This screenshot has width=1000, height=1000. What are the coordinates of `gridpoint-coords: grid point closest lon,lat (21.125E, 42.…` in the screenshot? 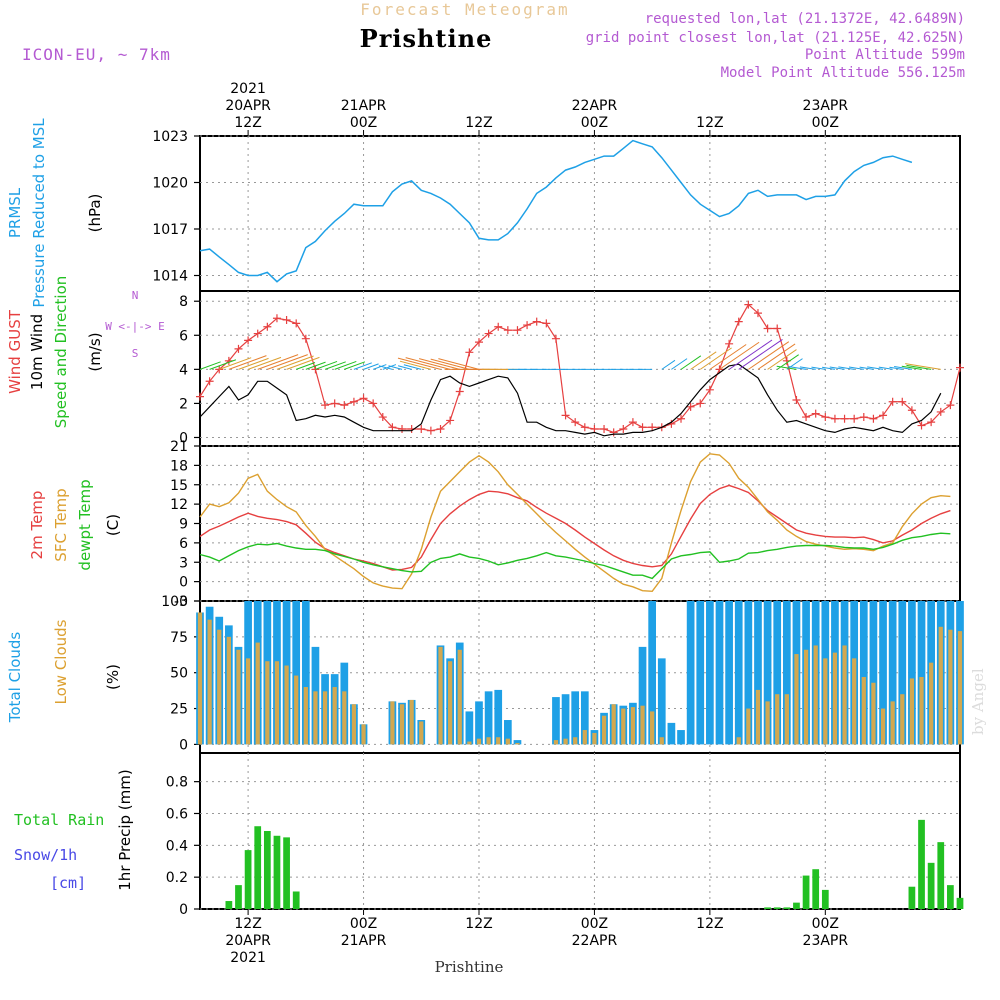 It's located at (775, 38).